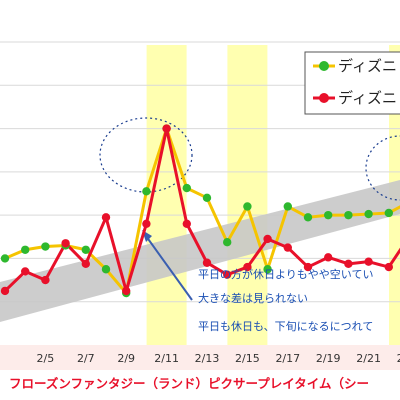  I want to click on x-tick-label: 2/23, so click(398, 358).